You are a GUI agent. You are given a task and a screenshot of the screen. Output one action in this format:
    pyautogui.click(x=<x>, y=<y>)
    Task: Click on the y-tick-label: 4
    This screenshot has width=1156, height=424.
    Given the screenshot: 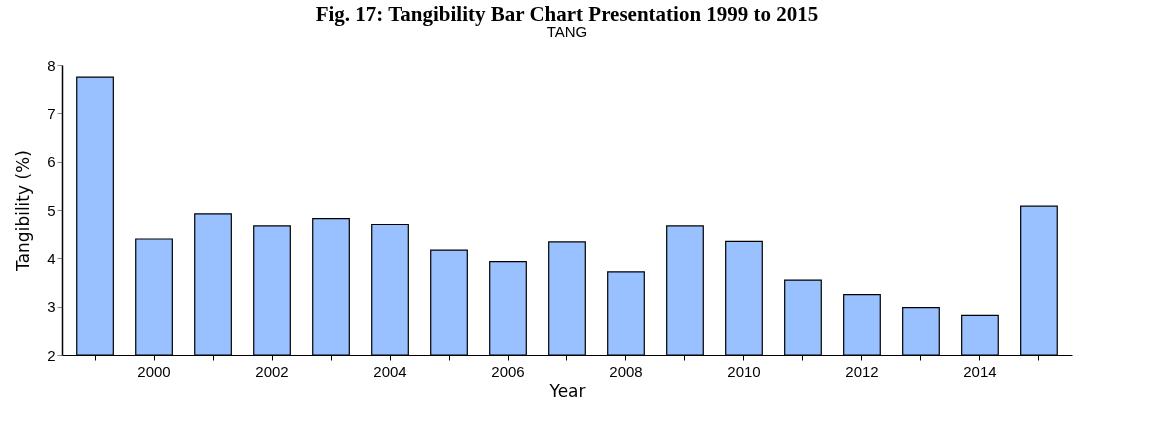 What is the action you would take?
    pyautogui.click(x=51, y=258)
    